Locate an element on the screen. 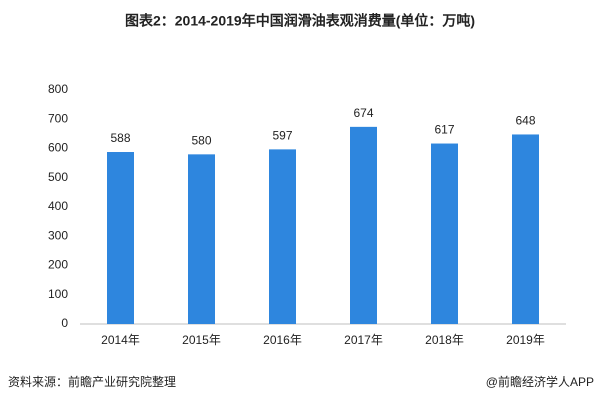  x-tick-label: 2014年 is located at coordinates (120, 340).